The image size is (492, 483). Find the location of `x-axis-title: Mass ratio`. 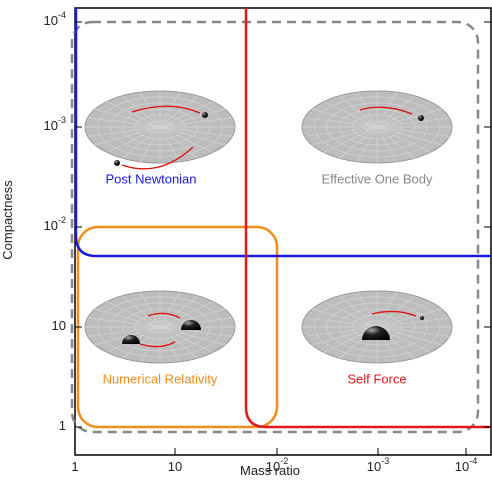

x-axis-title: Mass ratio is located at coordinates (270, 470).